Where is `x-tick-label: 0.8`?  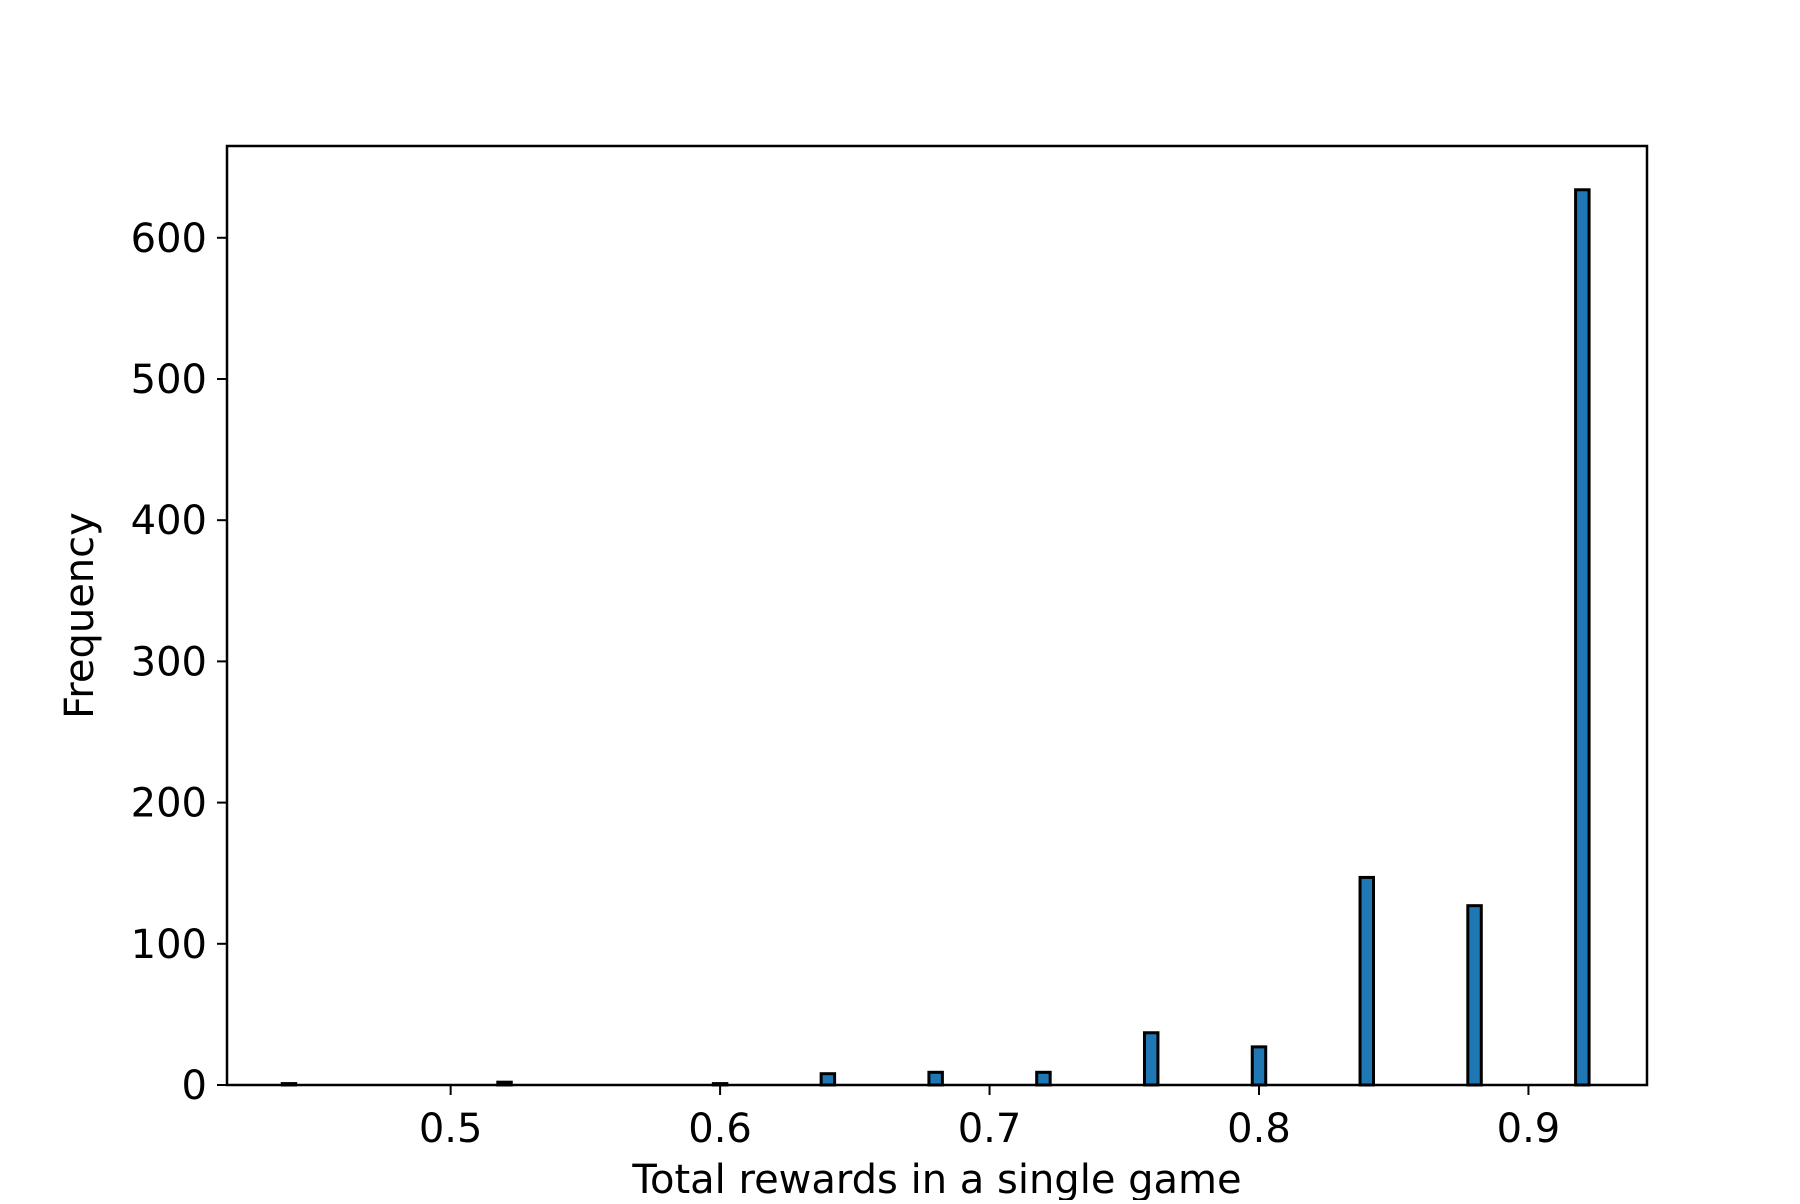
x-tick-label: 0.8 is located at coordinates (1259, 1129).